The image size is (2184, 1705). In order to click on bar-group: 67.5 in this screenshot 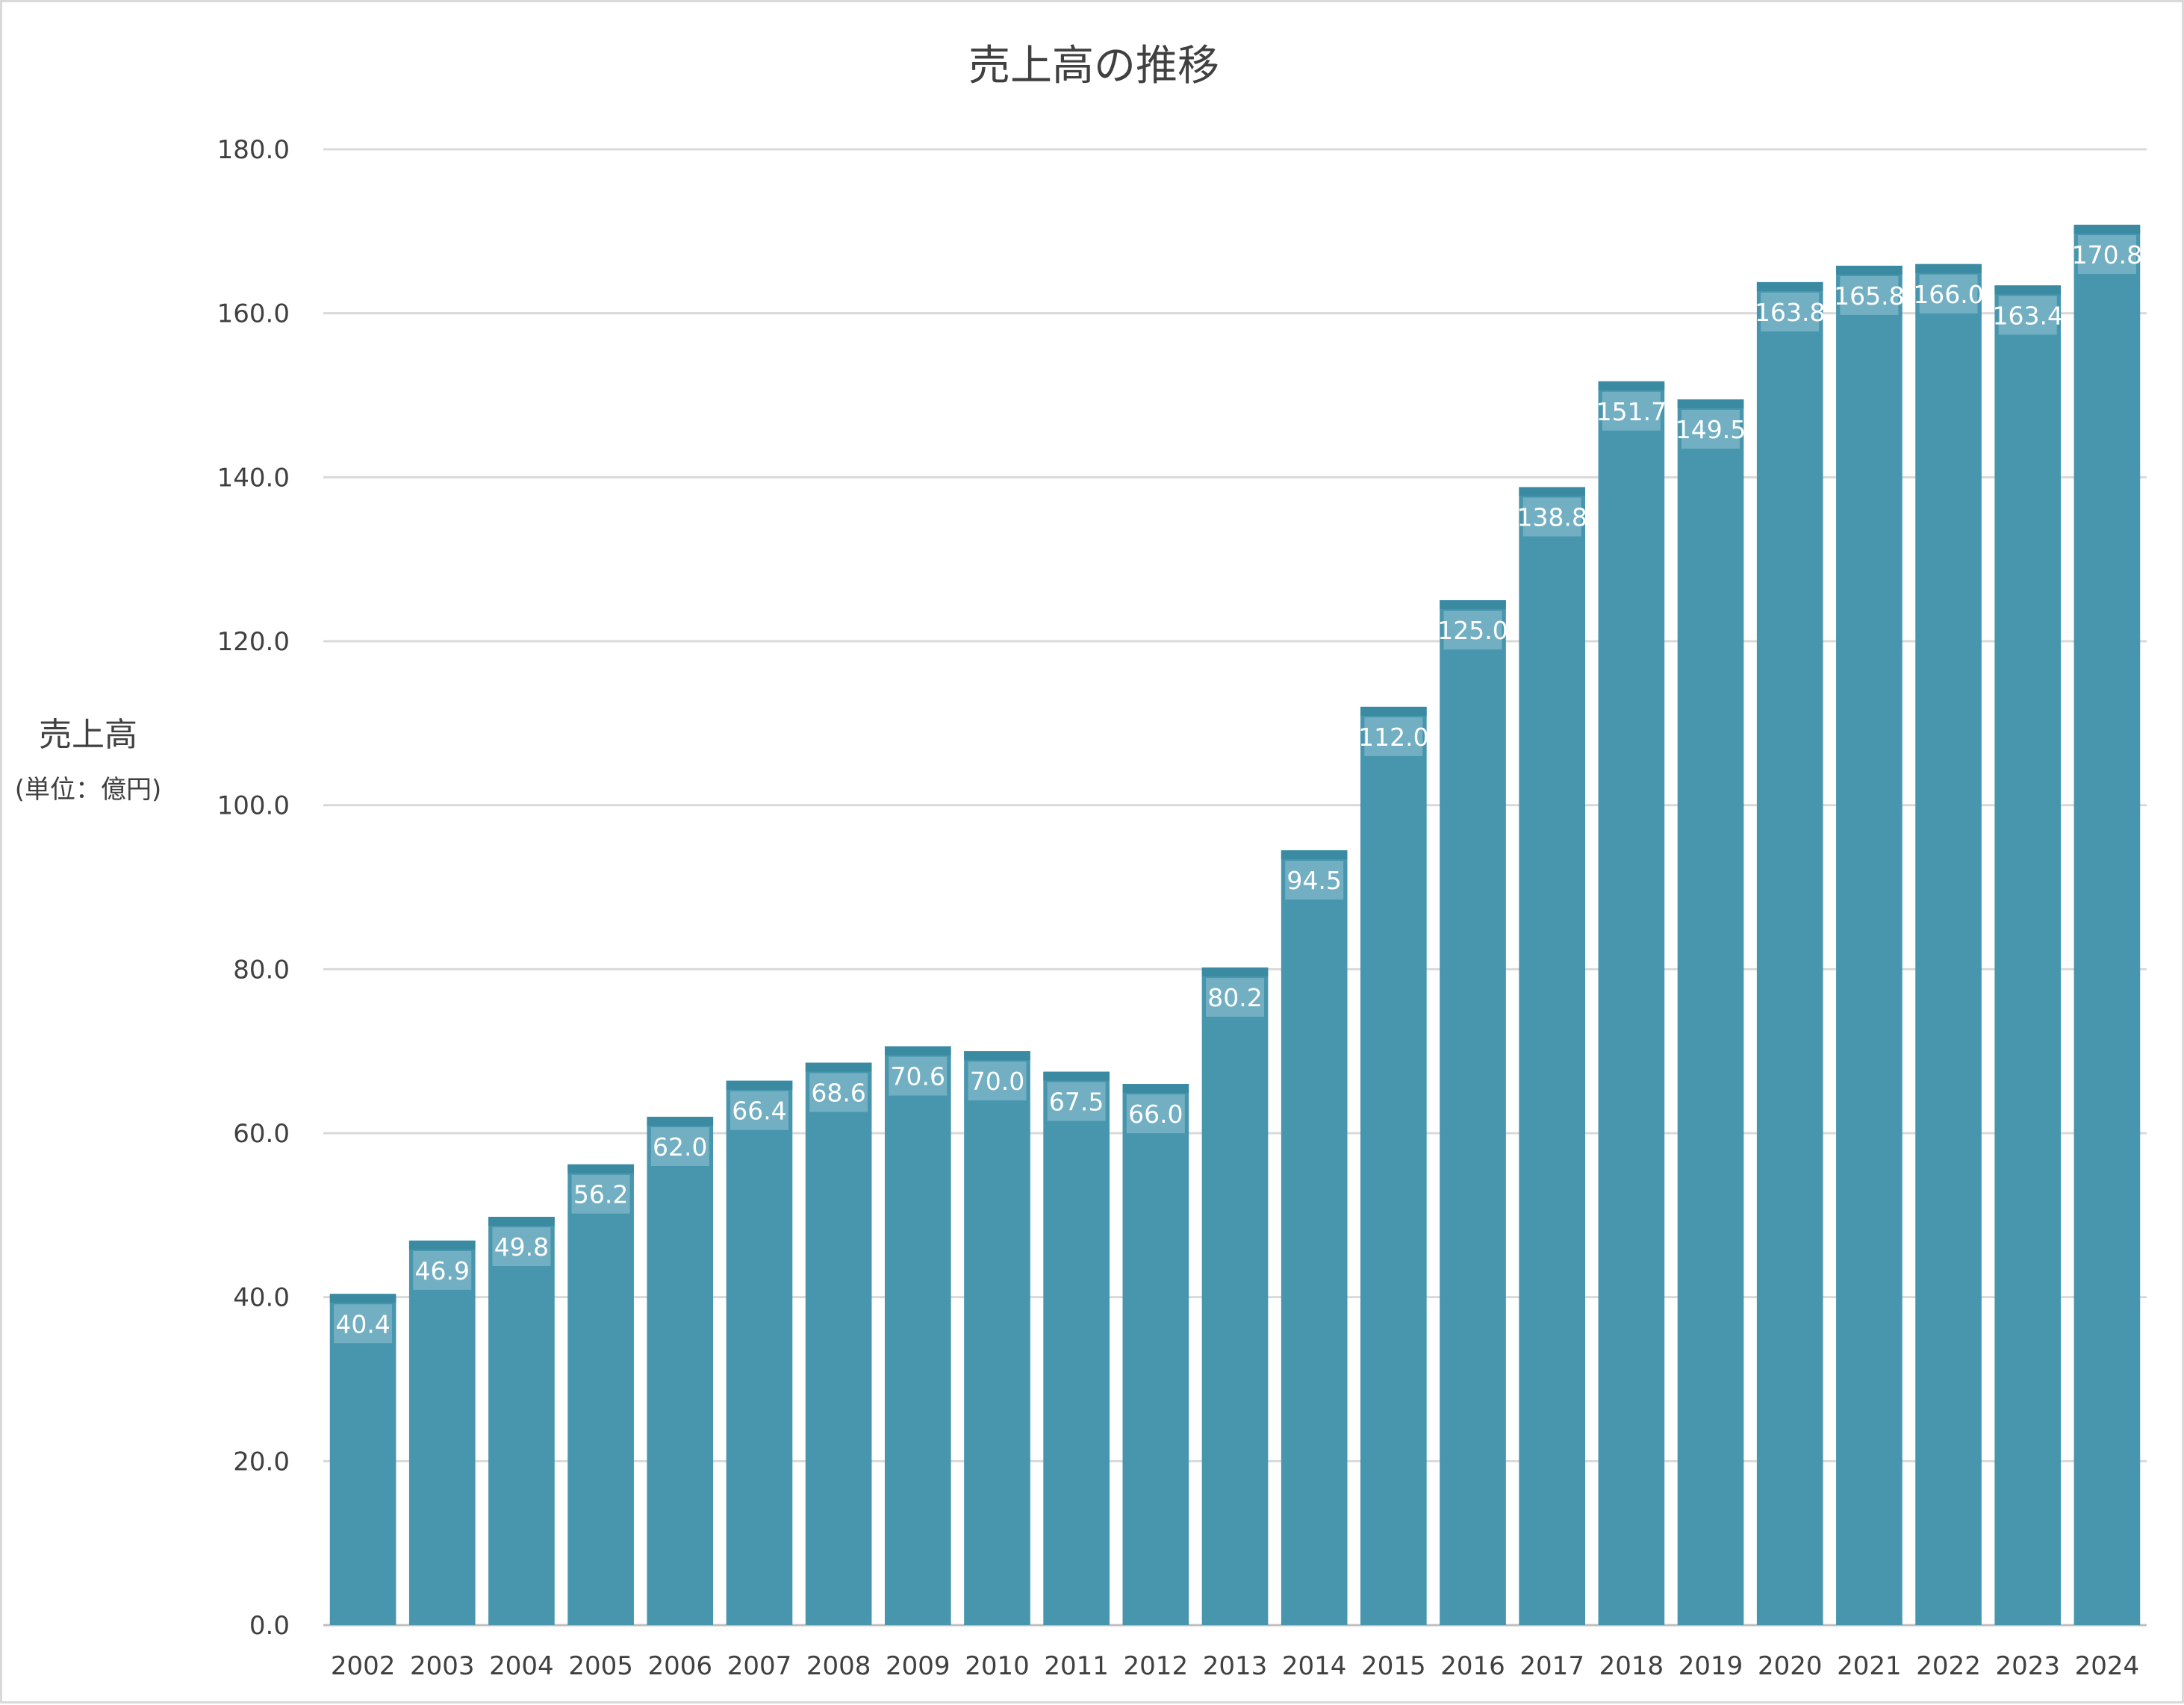, I will do `click(1076, 1348)`.